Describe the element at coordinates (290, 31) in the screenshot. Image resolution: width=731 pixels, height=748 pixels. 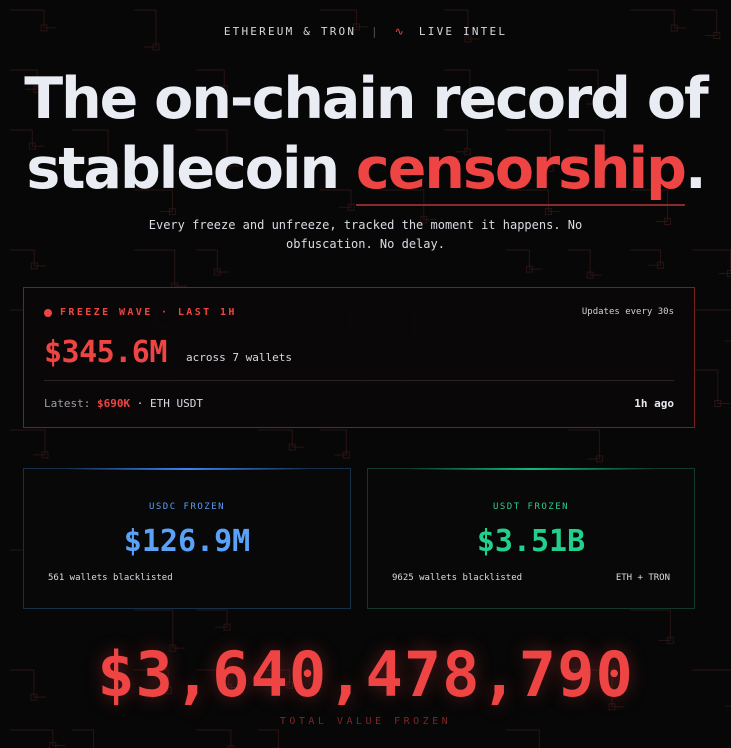
I see `eyebrow-chains: ETHEREUM & TRON` at that location.